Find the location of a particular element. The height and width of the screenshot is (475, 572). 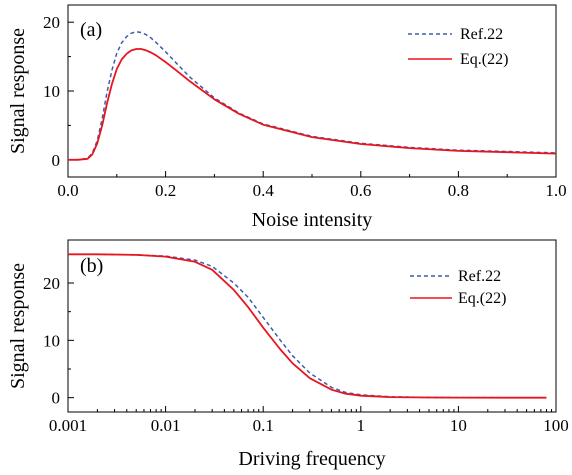

x-tick-label: 0.01 is located at coordinates (166, 425).